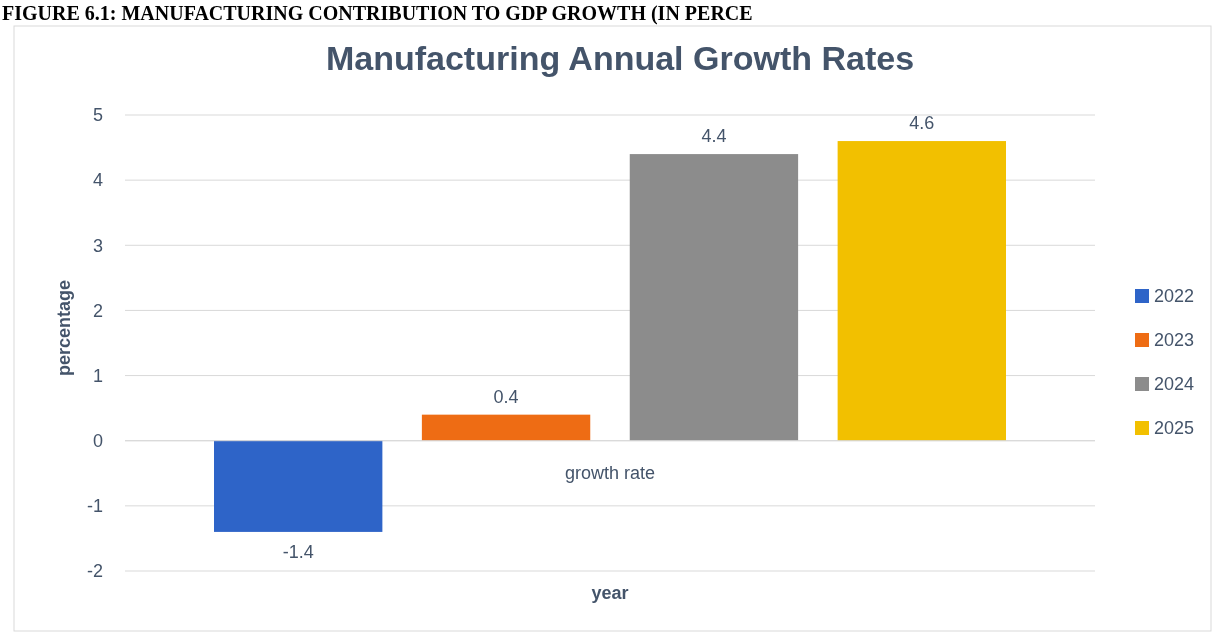 The height and width of the screenshot is (632, 1212). I want to click on x-axis-title: year, so click(610, 593).